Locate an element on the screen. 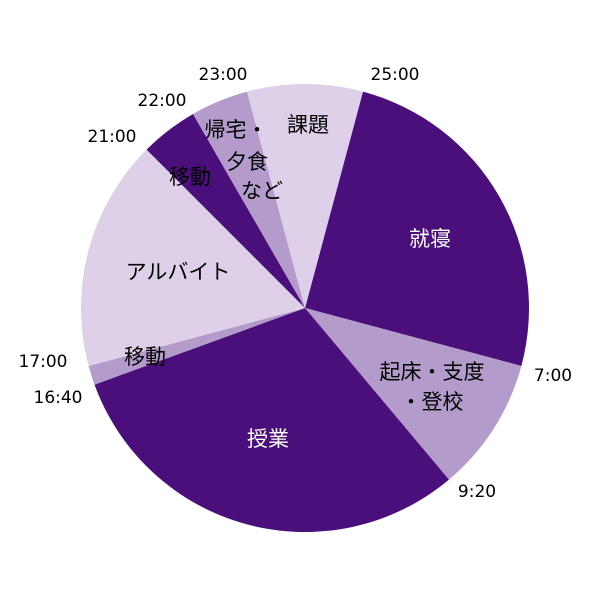  slice-label: アルバイト is located at coordinates (178, 272).